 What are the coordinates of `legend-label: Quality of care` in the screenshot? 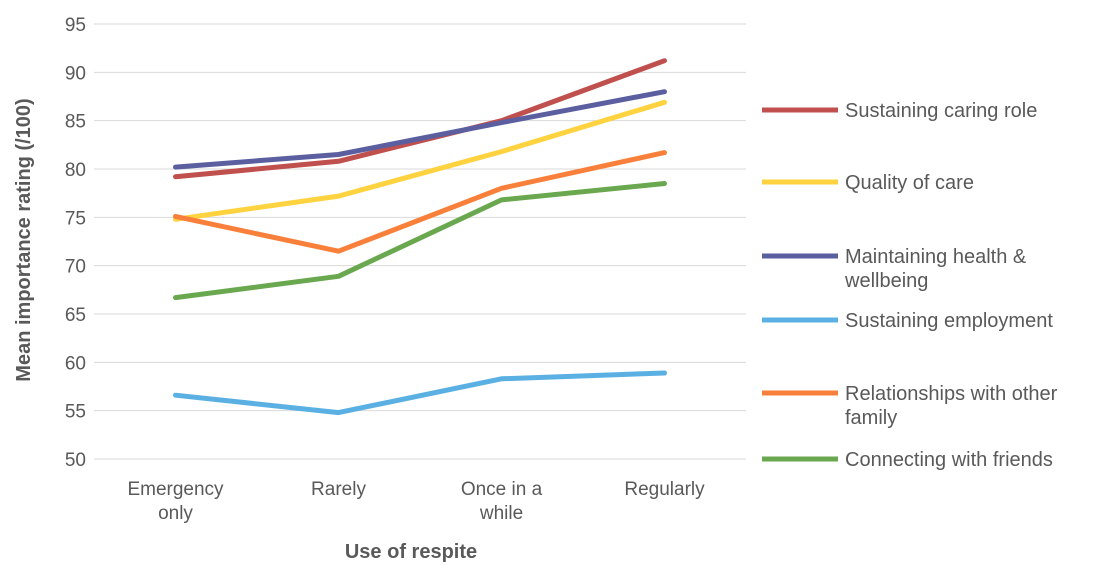 It's located at (909, 183).